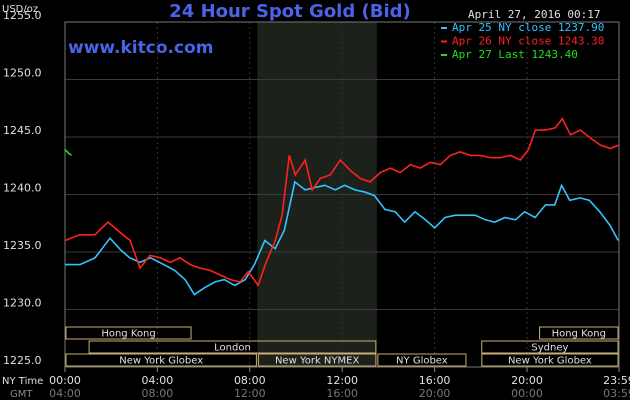 This screenshot has width=630, height=400. I want to click on y-tick-label: 1240.0, so click(22, 188).